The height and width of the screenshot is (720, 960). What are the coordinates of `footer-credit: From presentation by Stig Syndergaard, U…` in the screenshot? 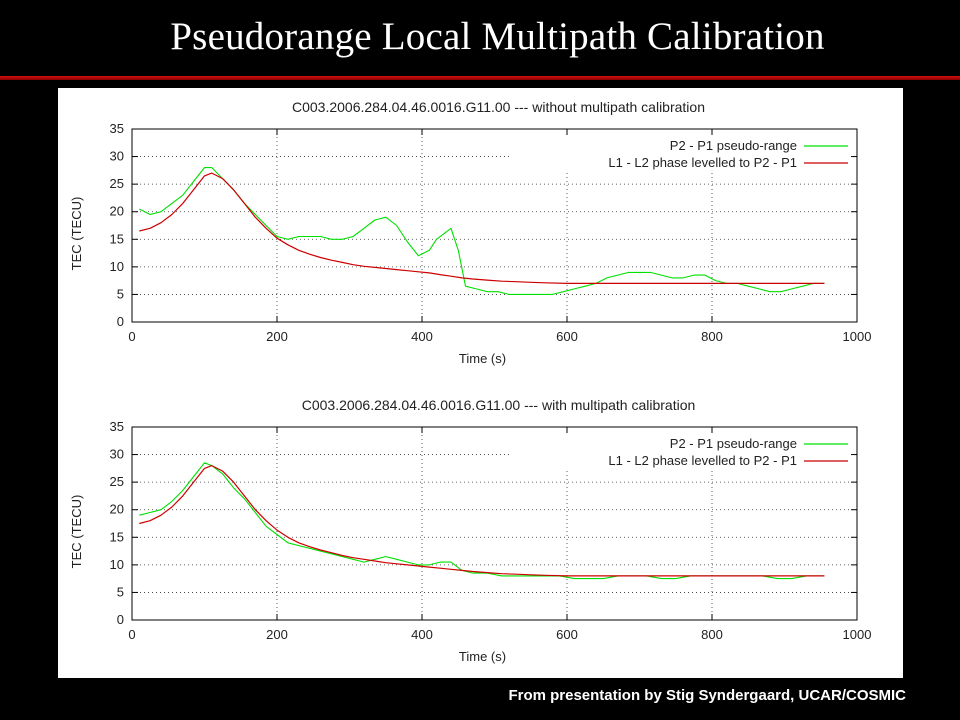 It's located at (707, 695).